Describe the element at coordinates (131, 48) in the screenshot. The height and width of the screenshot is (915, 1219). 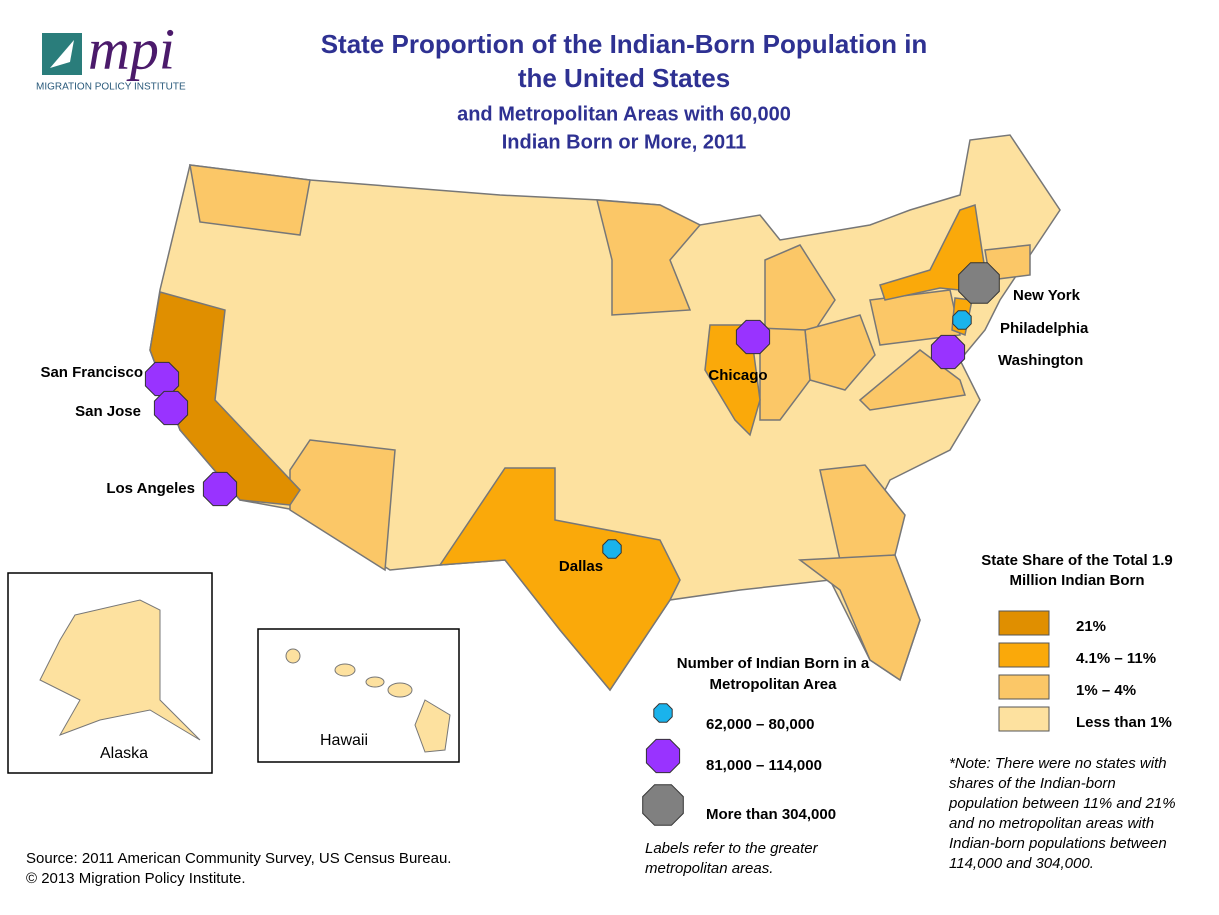
I see `logo-text: mpi` at that location.